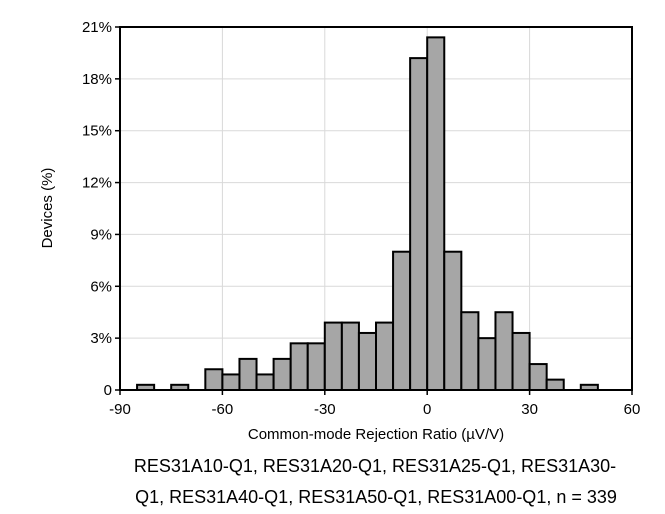  Describe the element at coordinates (108, 390) in the screenshot. I see `y-tick-label-0: 0` at that location.